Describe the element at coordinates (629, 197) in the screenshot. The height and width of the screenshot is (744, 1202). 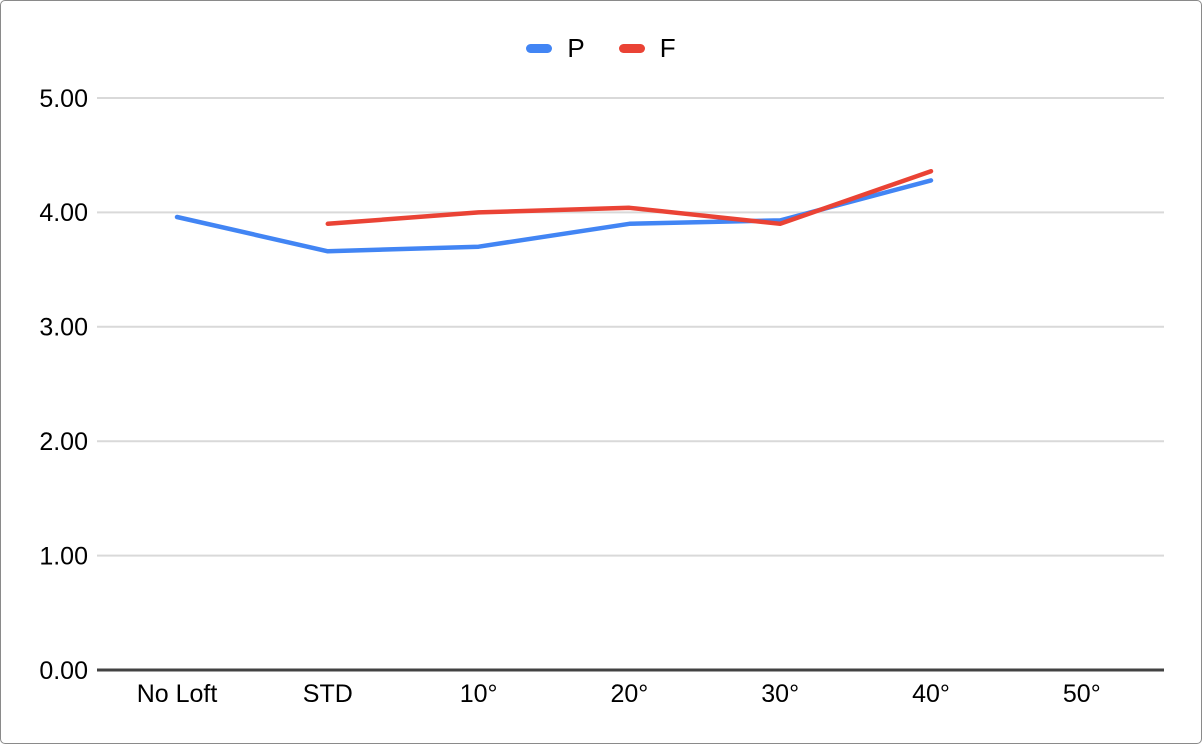
I see `series-line-f` at that location.